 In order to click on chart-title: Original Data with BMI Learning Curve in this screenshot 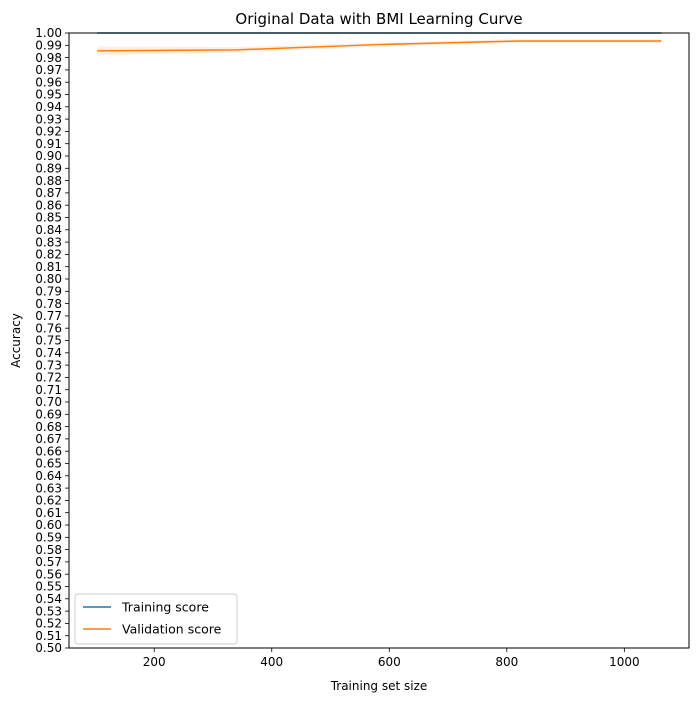, I will do `click(378, 19)`.